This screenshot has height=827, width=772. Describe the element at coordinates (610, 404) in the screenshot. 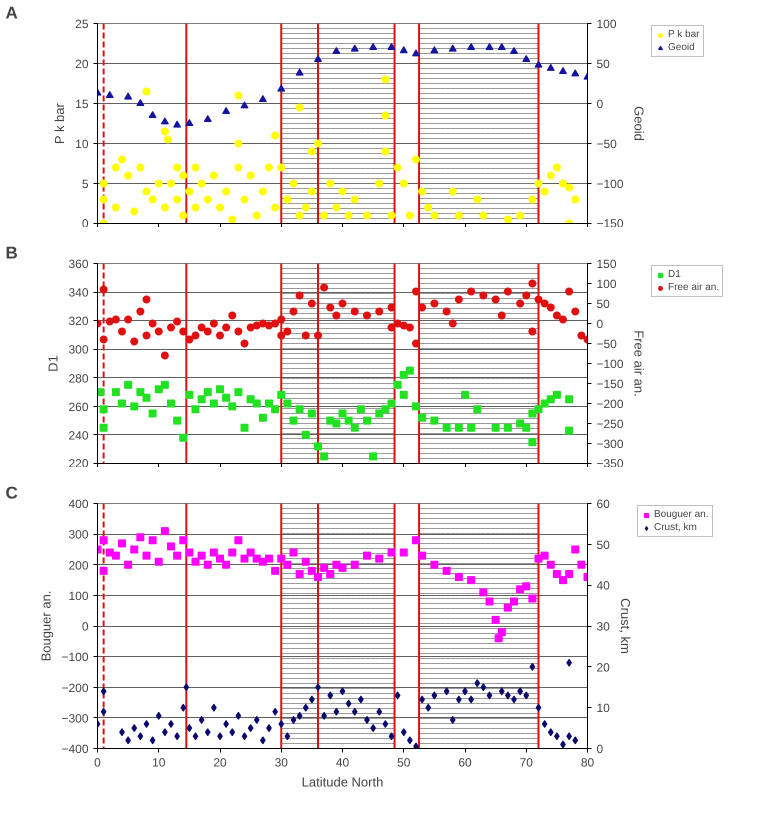

I see `y2-tick-label: −200` at that location.